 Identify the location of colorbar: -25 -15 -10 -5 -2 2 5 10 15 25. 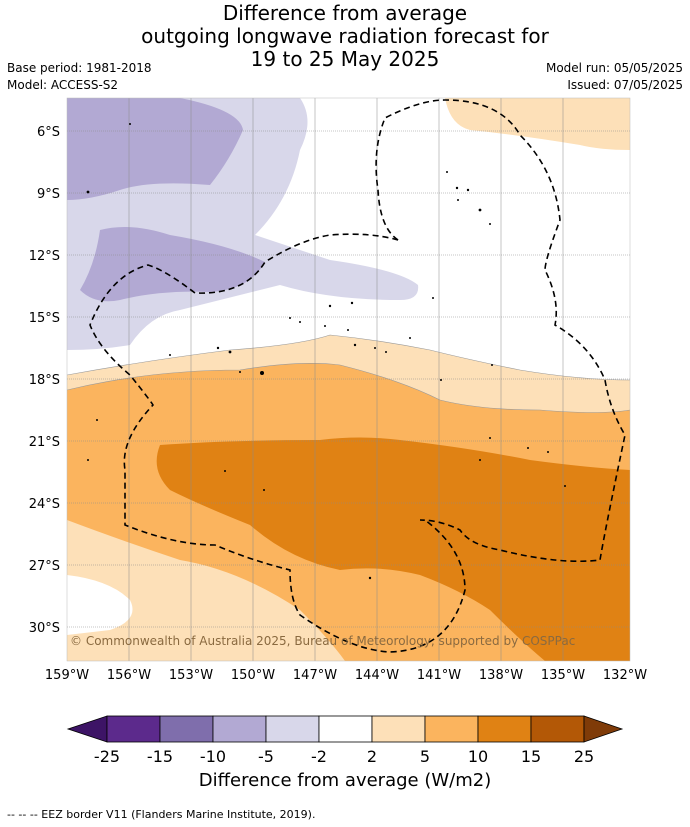
(345, 740).